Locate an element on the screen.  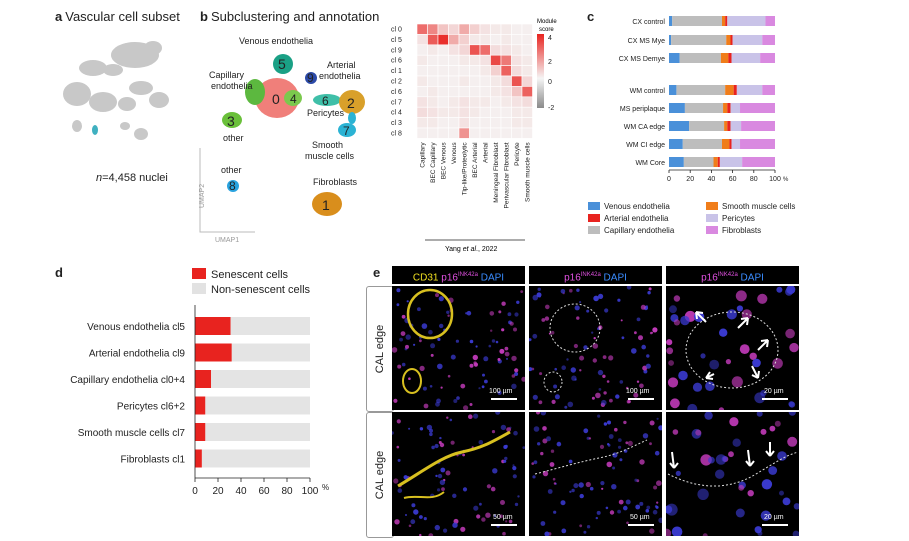
x-tick-label: 0 is located at coordinates (669, 179).